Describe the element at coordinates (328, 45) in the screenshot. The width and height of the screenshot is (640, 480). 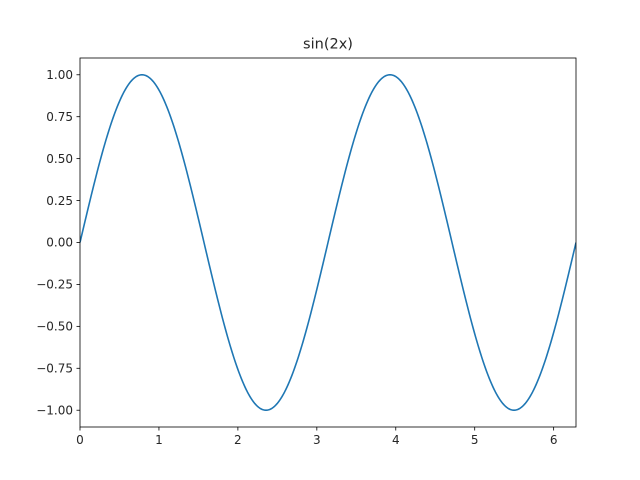
I see `chart-title: sin(2x)` at that location.